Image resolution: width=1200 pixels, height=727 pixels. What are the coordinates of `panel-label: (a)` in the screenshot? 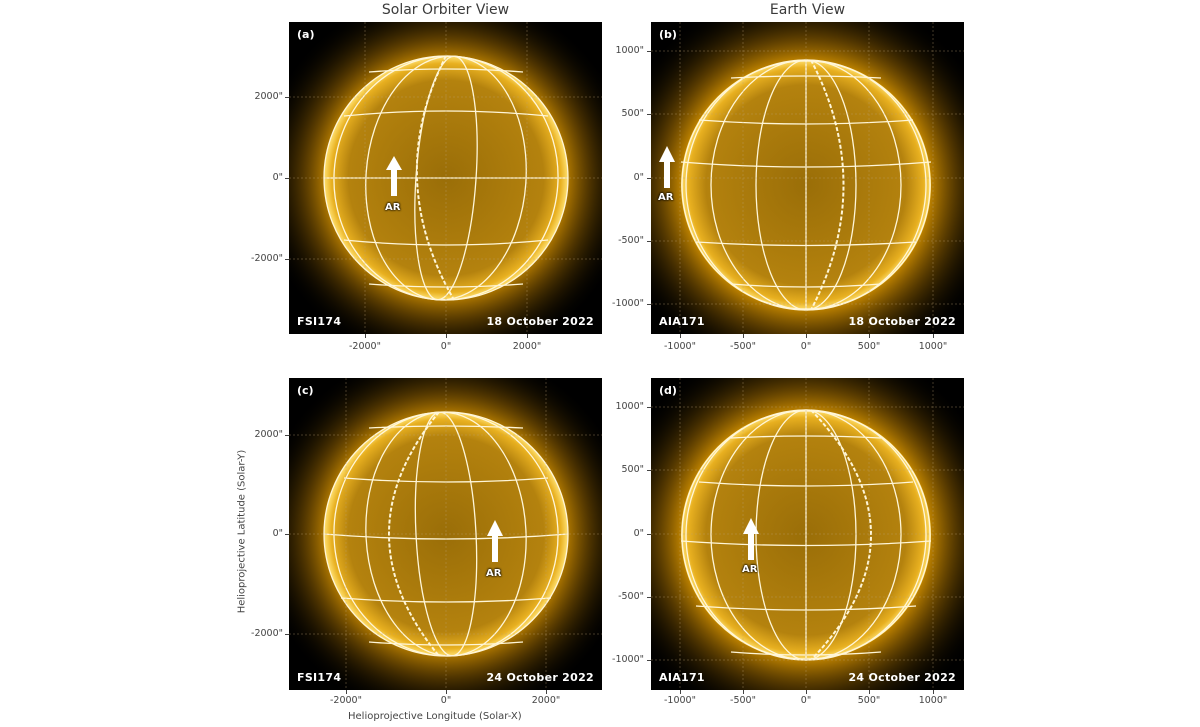 It's located at (306, 34).